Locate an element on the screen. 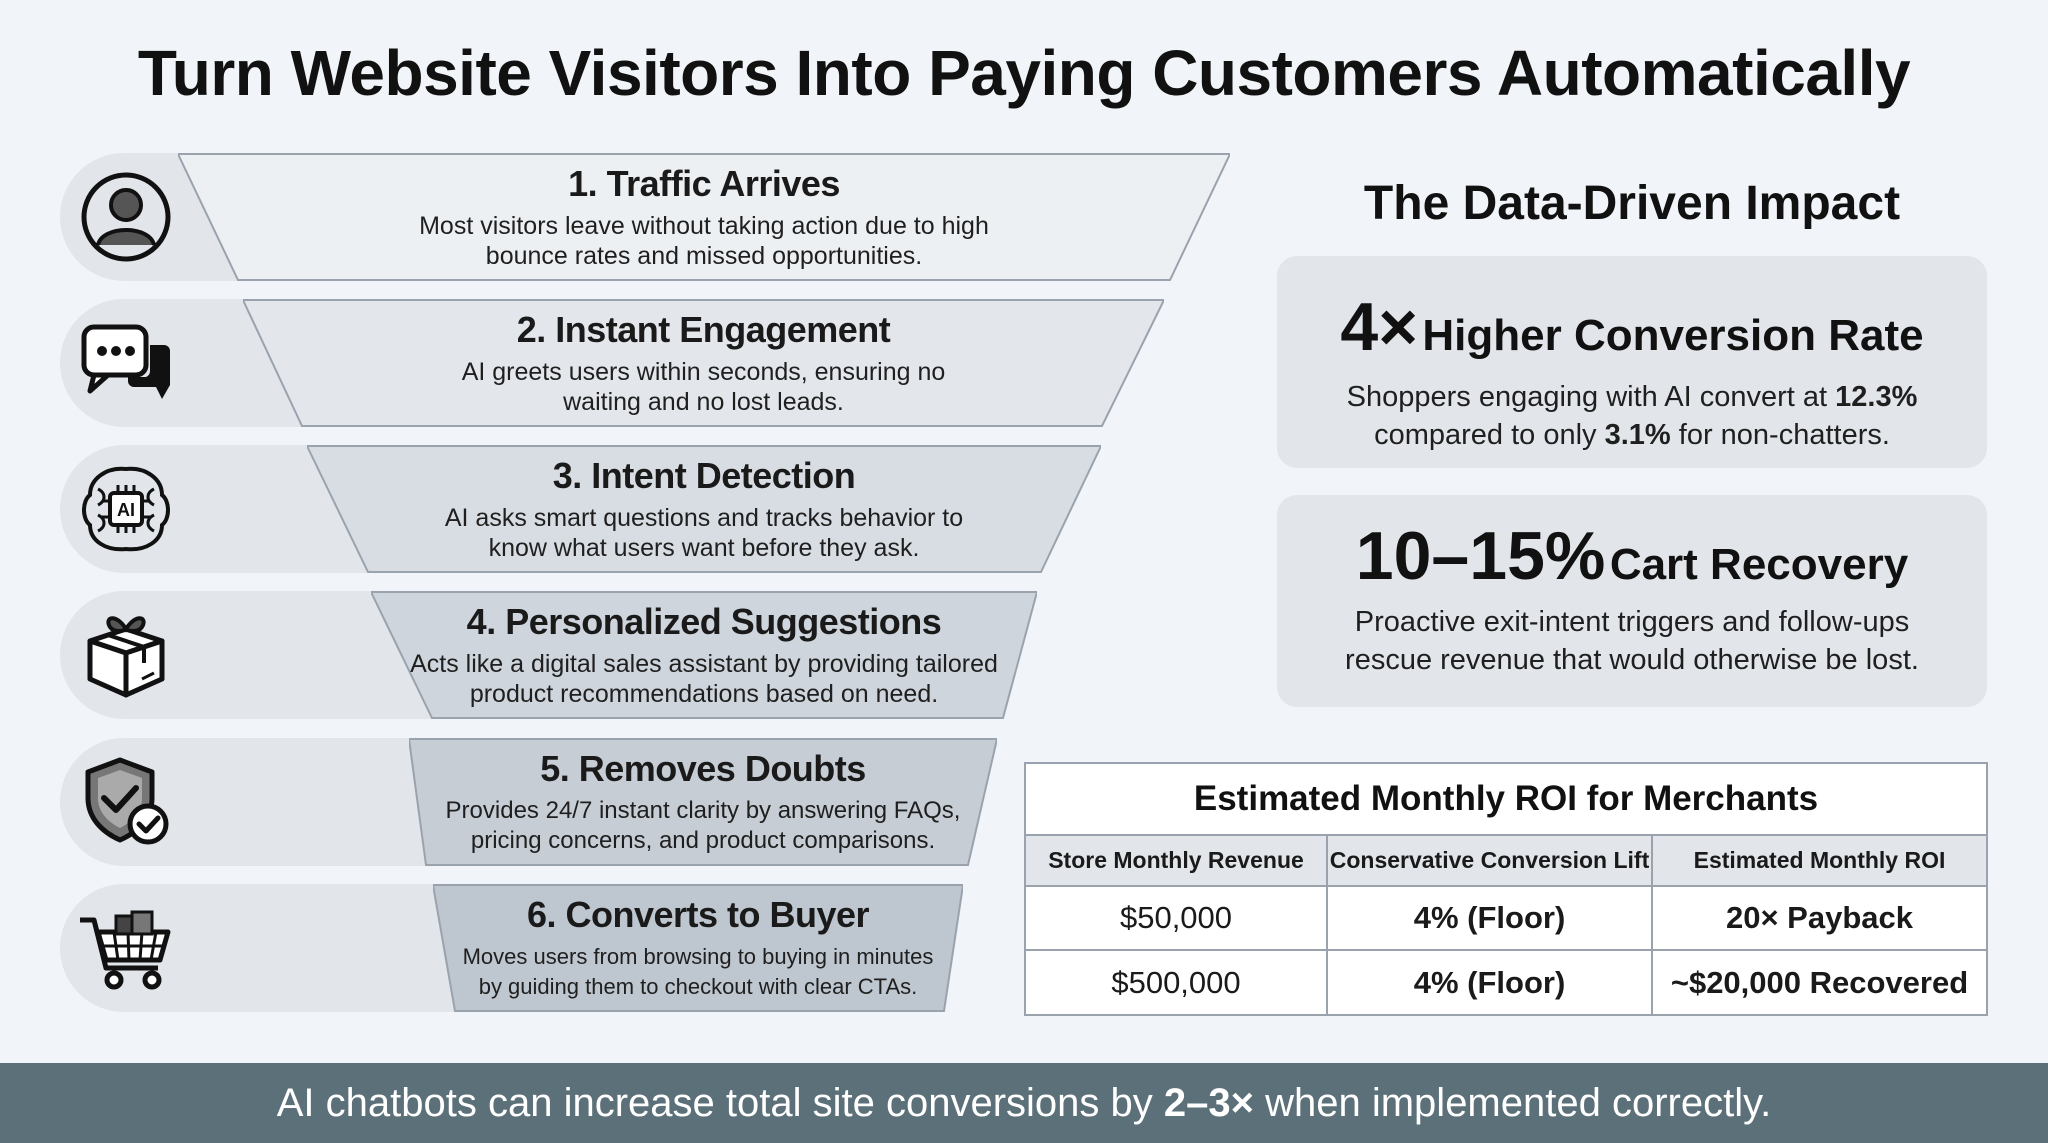  chat-bubbles-icon is located at coordinates (126, 363).